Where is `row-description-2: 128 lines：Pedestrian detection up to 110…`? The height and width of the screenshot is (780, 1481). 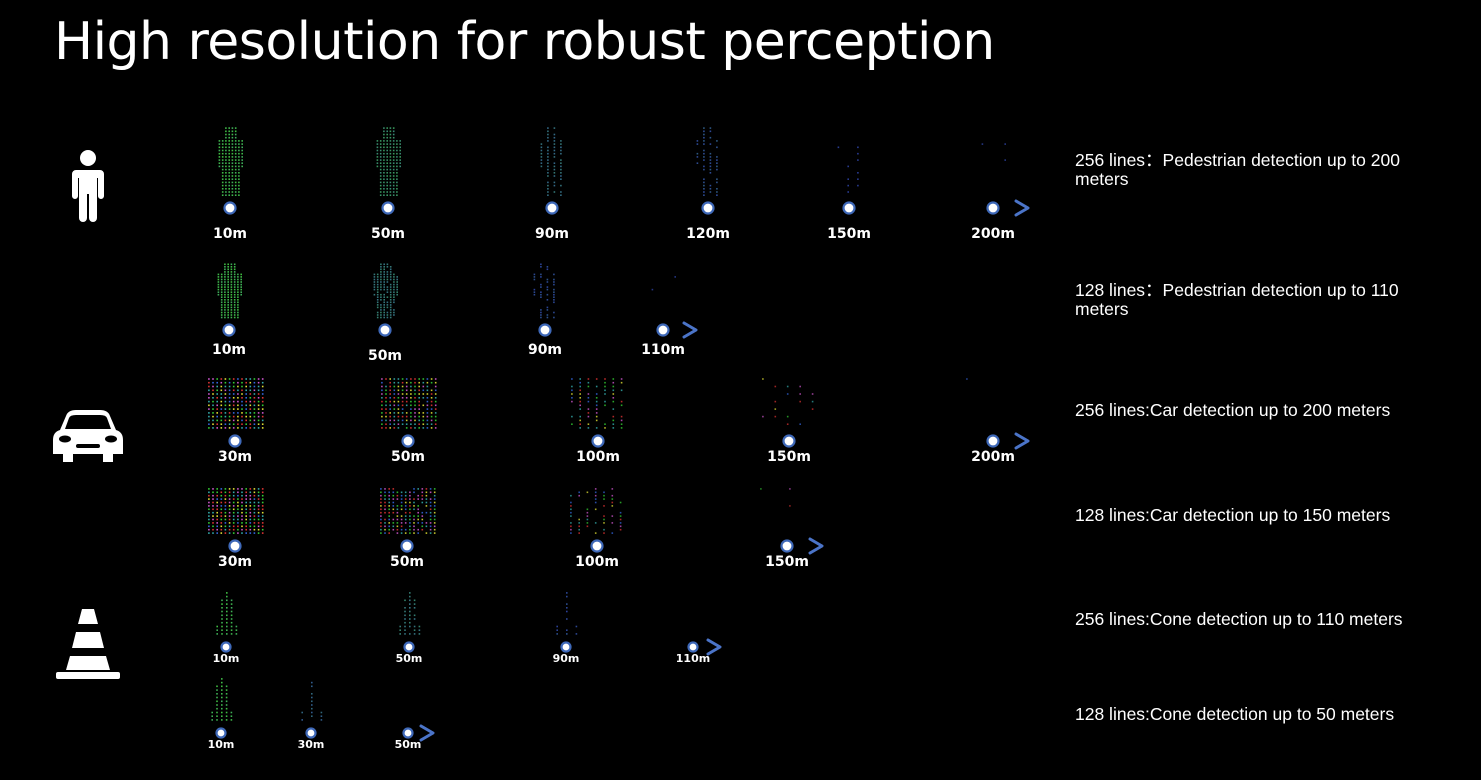 row-description-2: 128 lines：Pedestrian detection up to 110… is located at coordinates (1237, 299).